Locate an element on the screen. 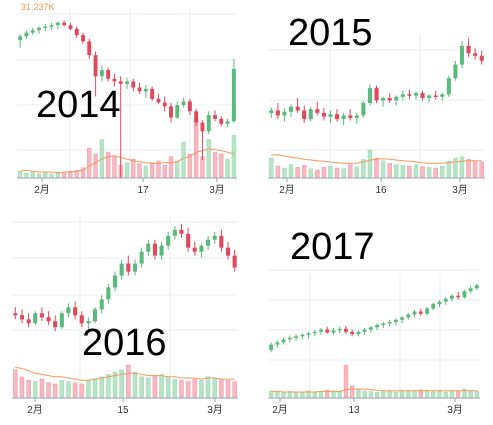 Image resolution: width=493 pixels, height=425 pixels. x-axis: 2月 13 3月 is located at coordinates (374, 406).